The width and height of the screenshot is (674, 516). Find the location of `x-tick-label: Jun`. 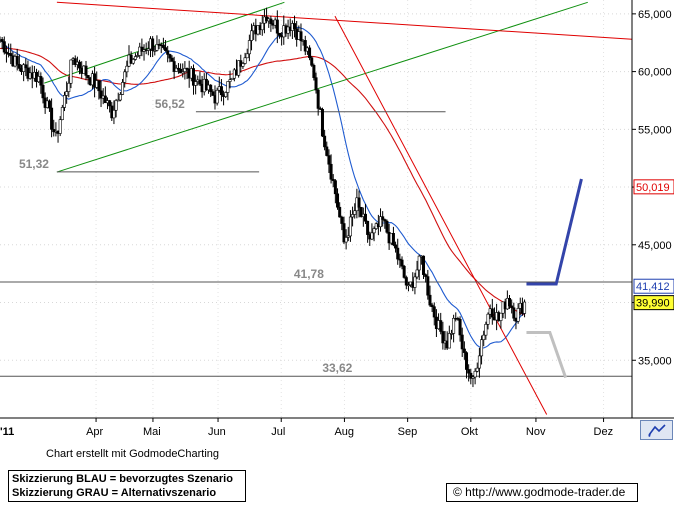

x-tick-label: Jun is located at coordinates (217, 432).